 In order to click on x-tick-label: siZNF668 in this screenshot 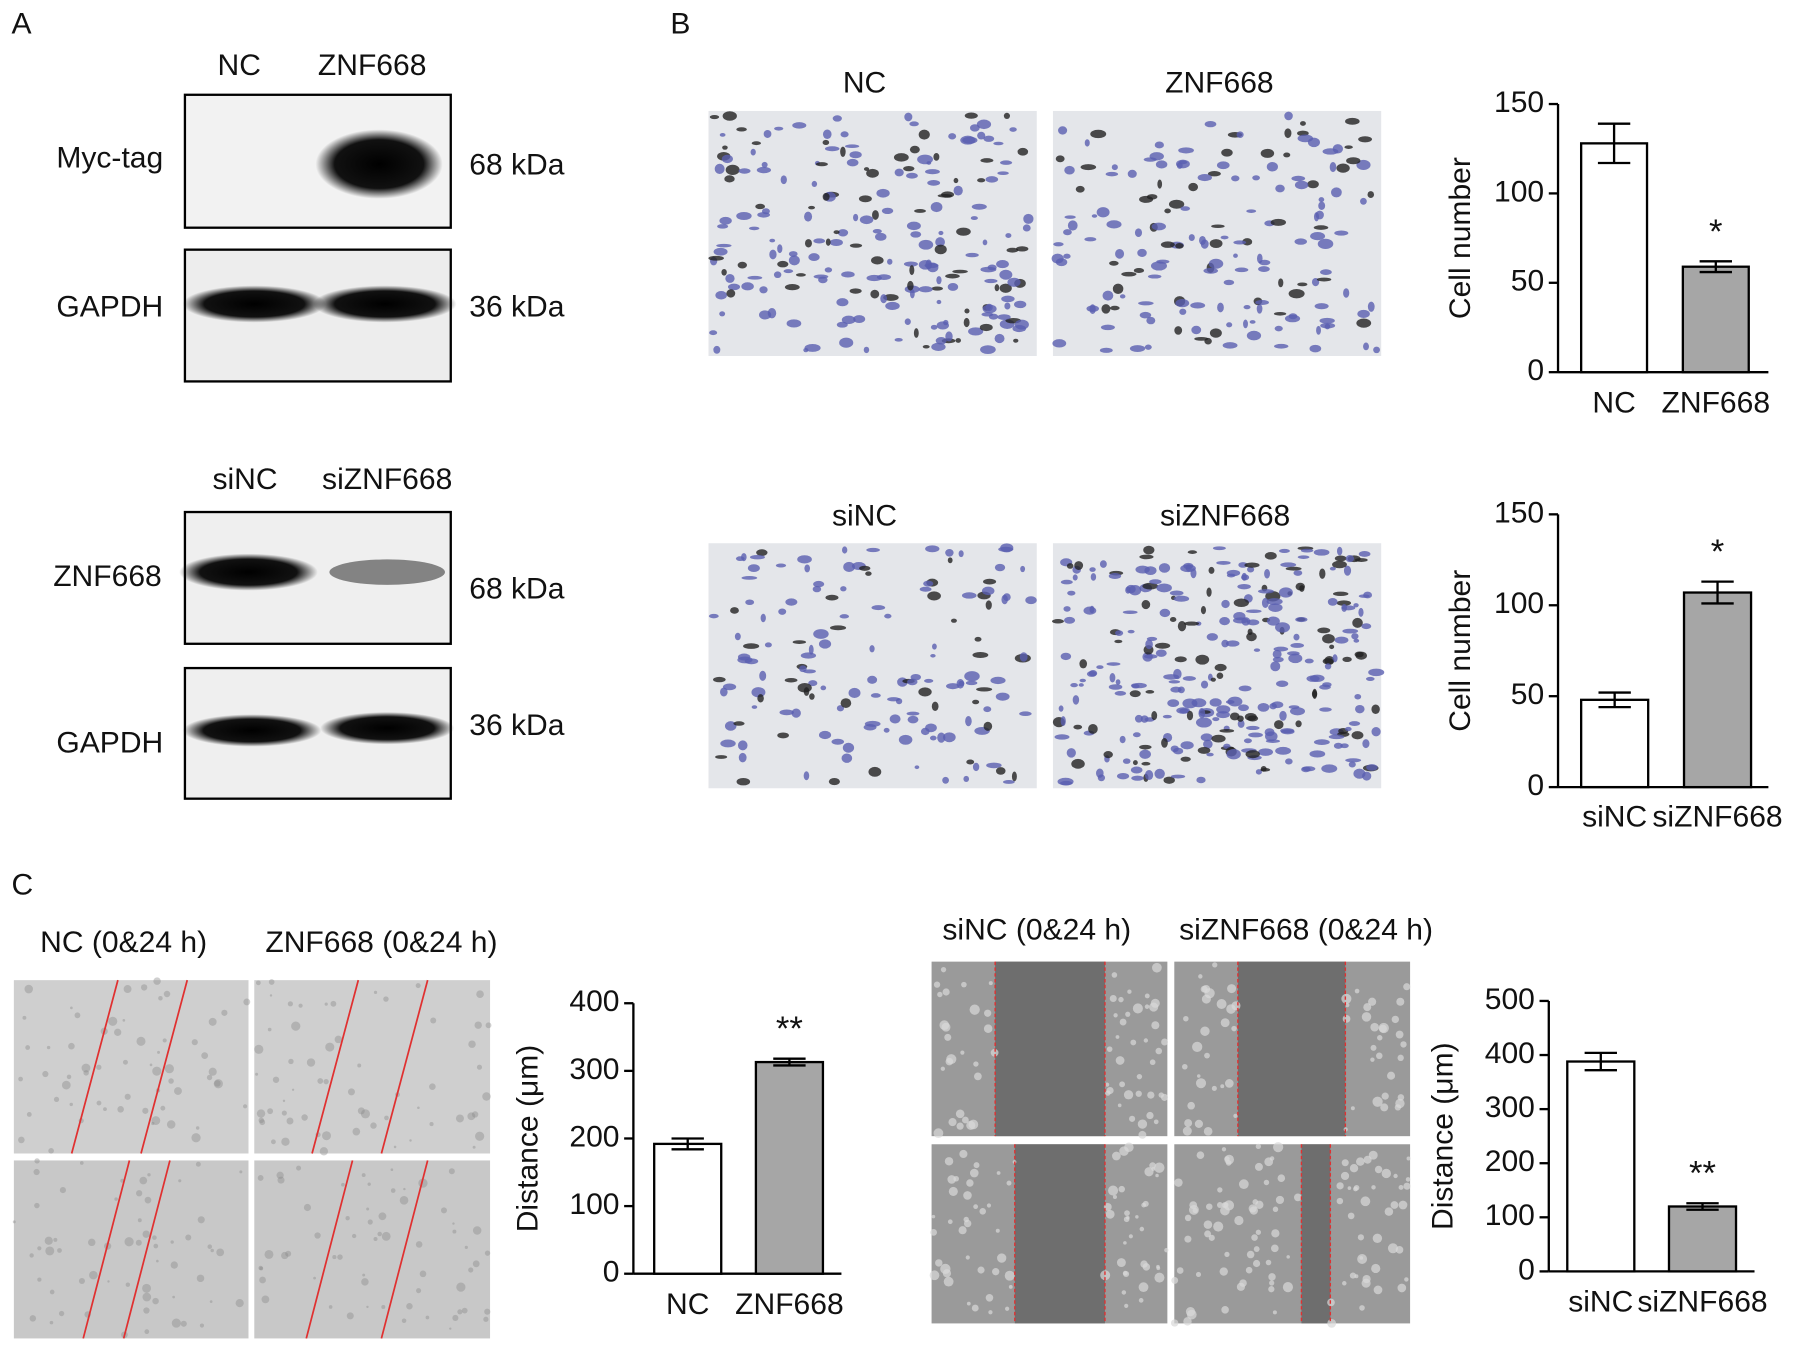, I will do `click(1702, 1302)`.